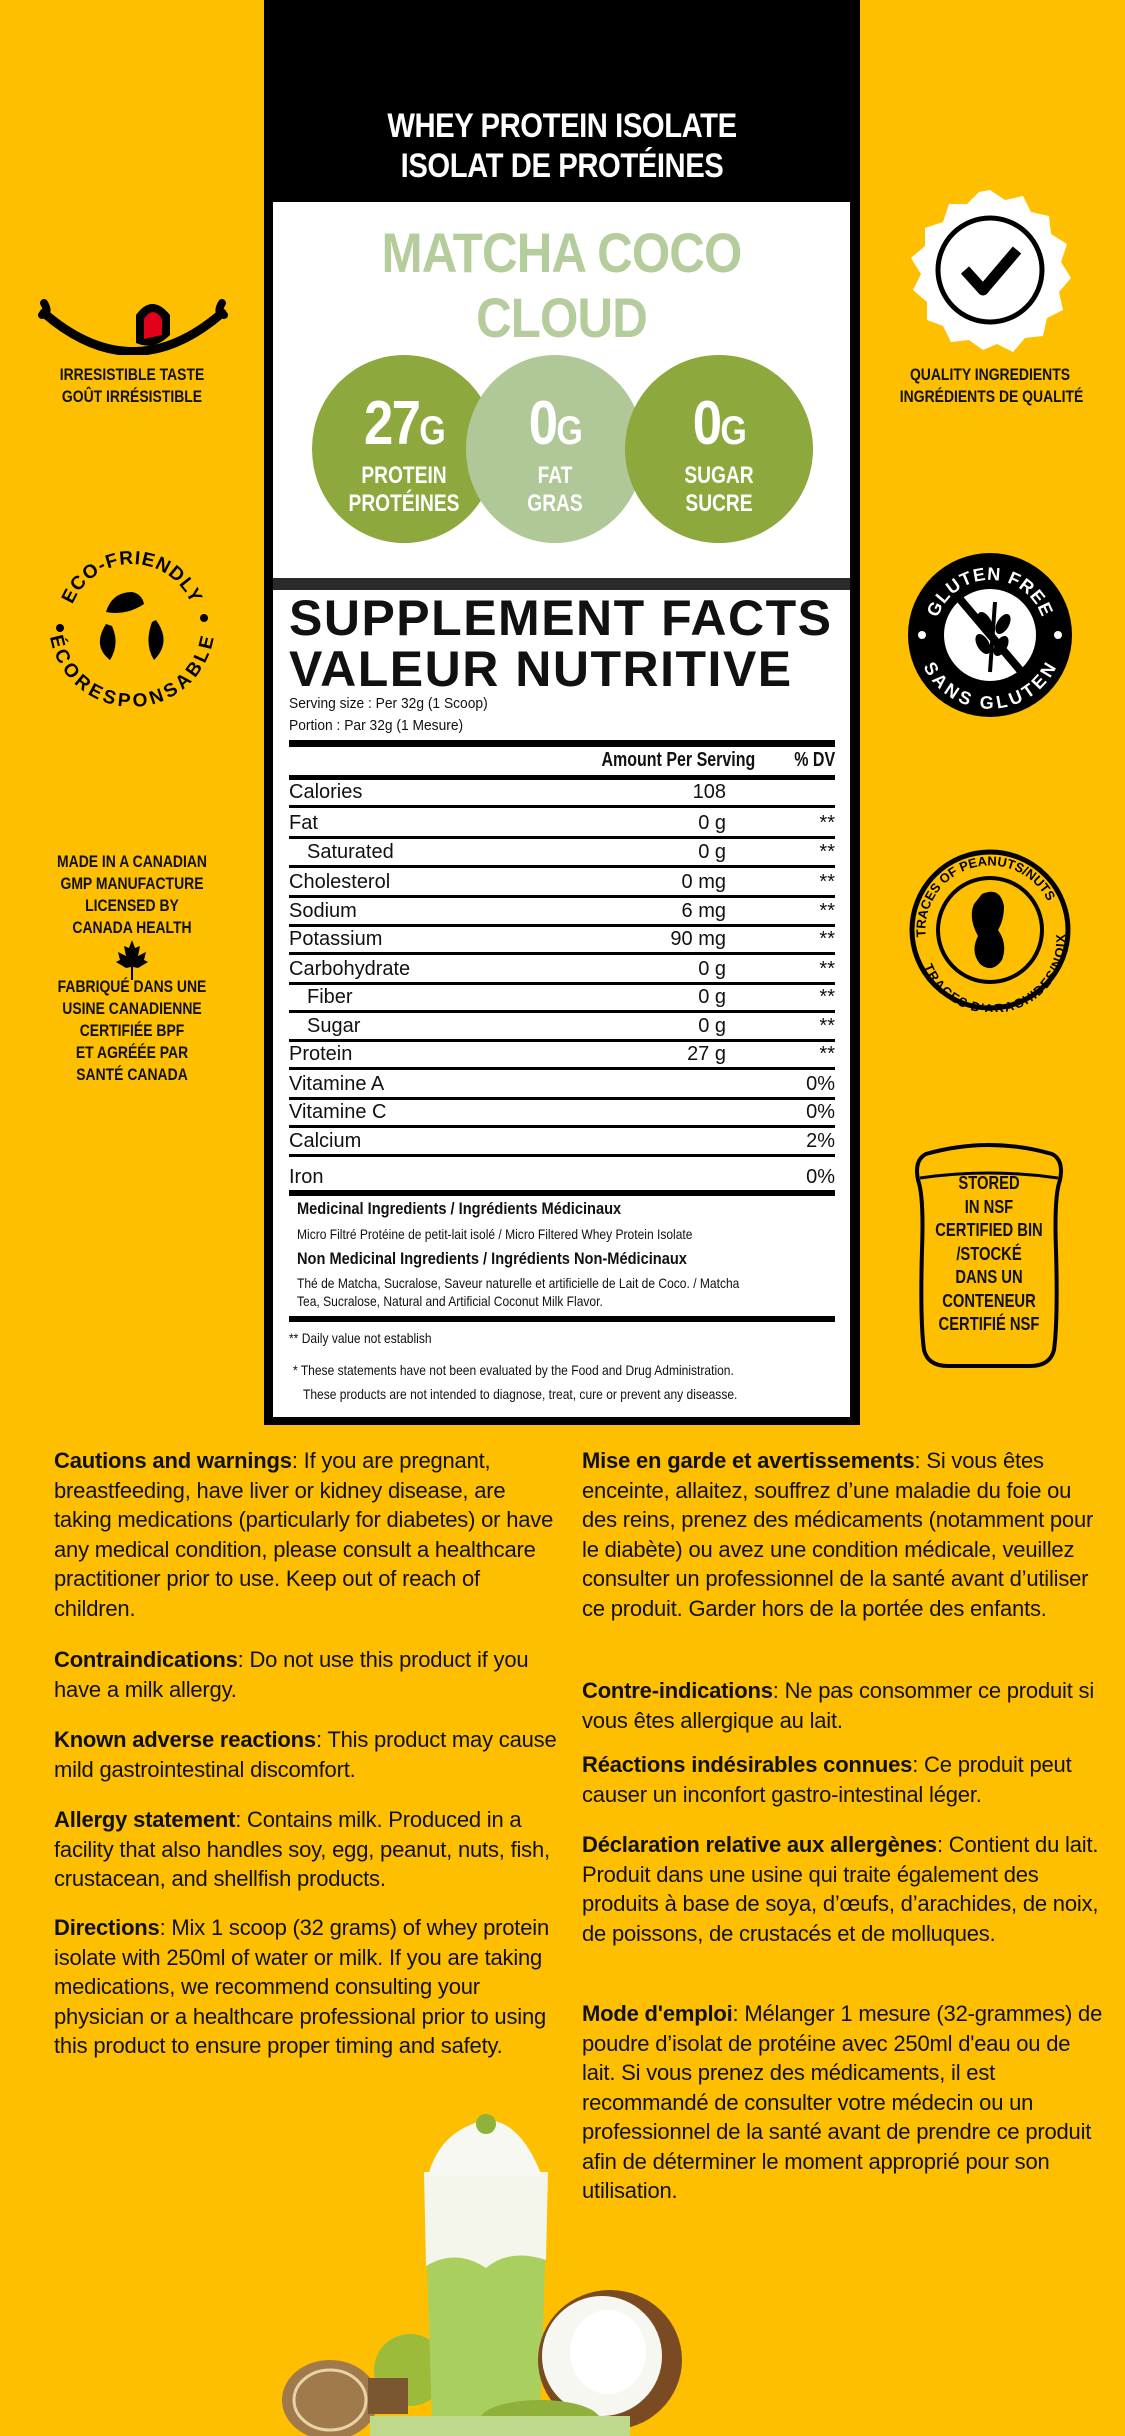  What do you see at coordinates (132, 883) in the screenshot?
I see `made-in-line: GMP MANUFACTURE` at bounding box center [132, 883].